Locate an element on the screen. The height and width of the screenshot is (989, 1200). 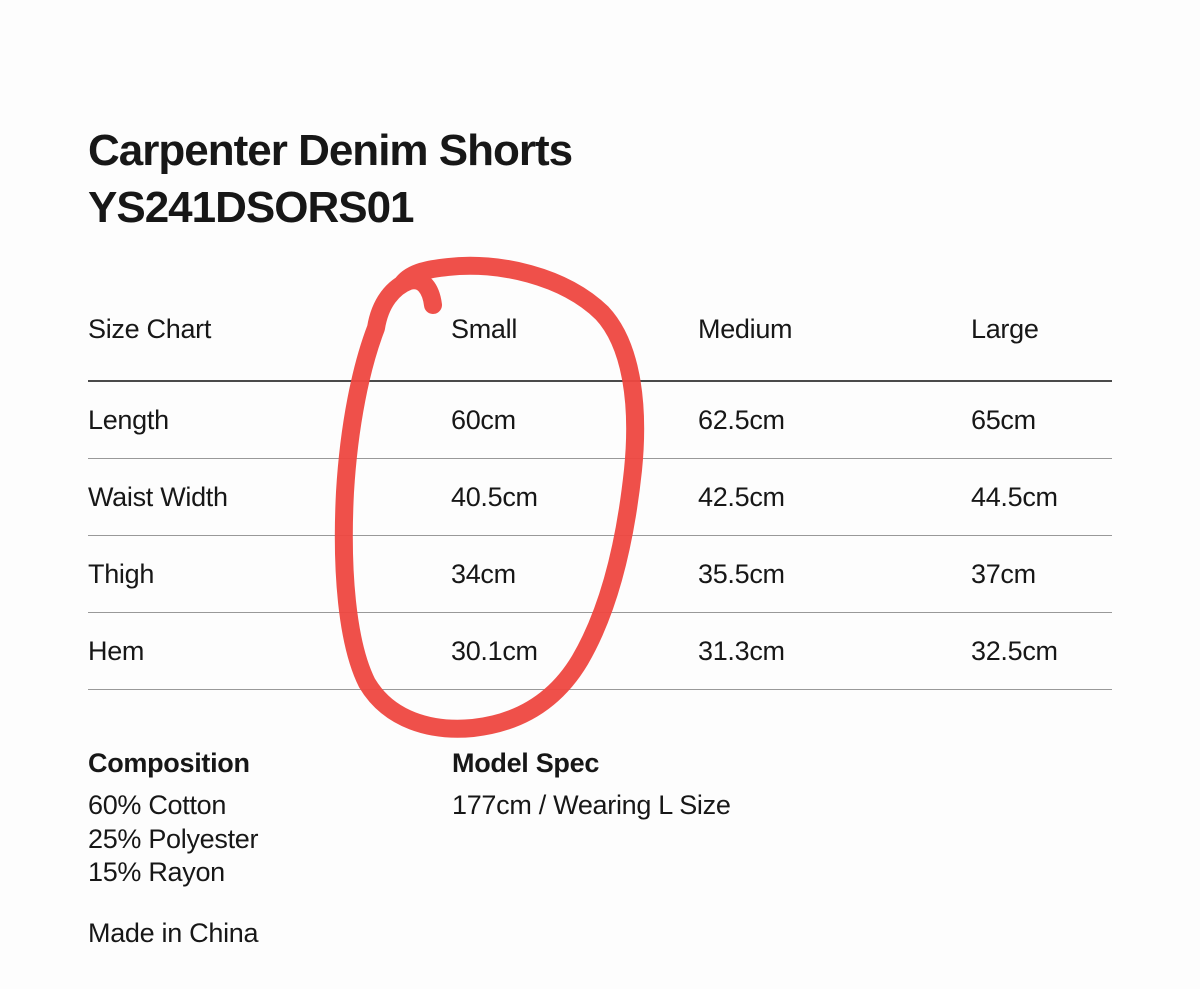
cell-value: 34cm is located at coordinates (483, 573).